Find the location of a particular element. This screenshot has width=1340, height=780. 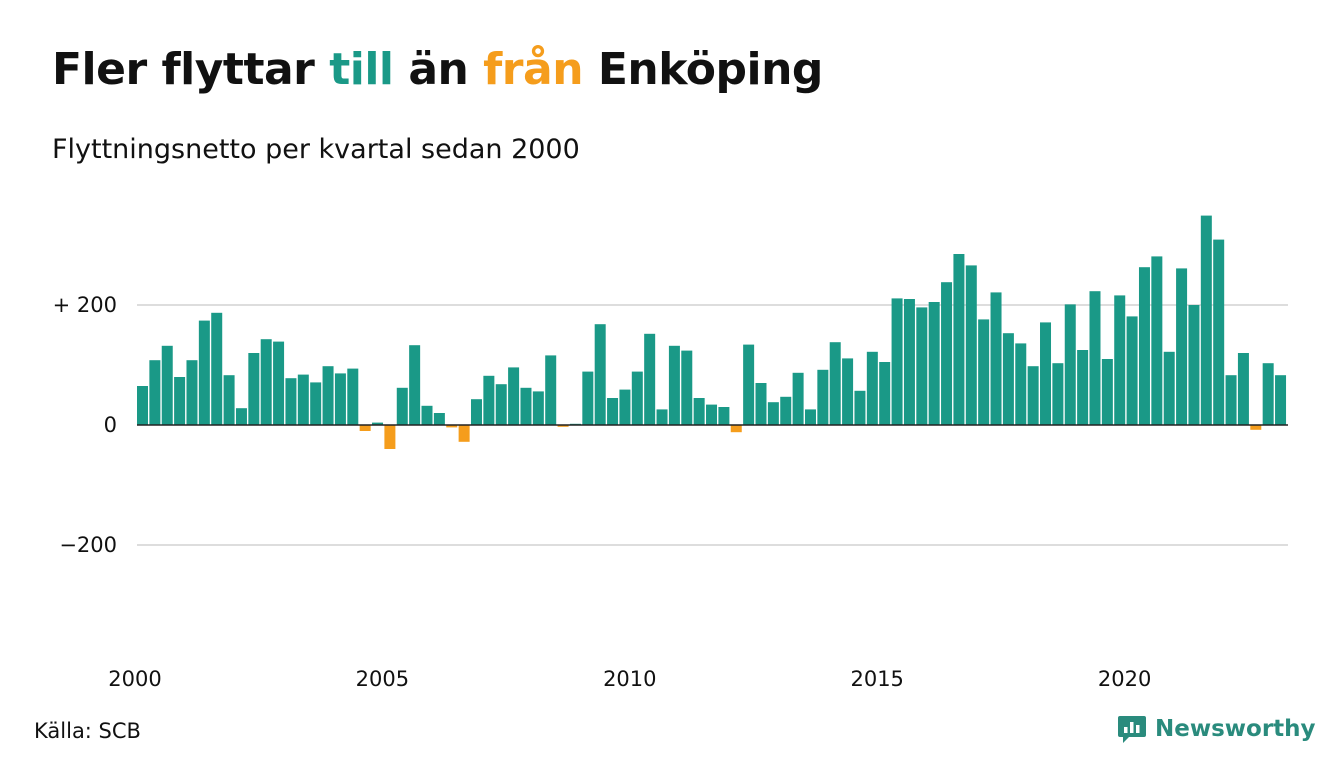

x-tick-labels: 2000 2005 2010 2015 2020 is located at coordinates (629, 679).